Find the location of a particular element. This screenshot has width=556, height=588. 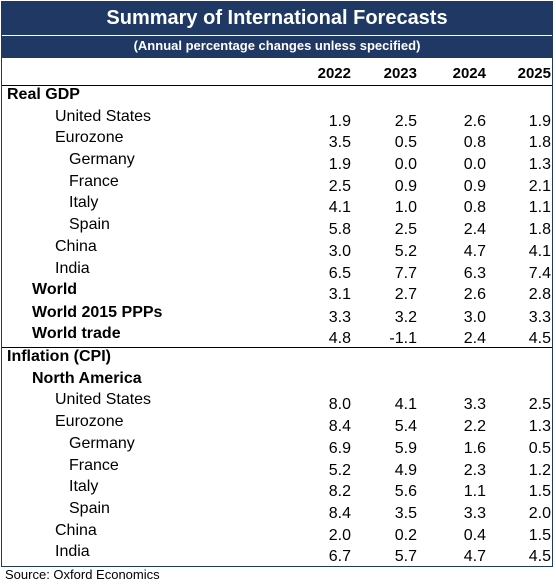

cell-value: 0.2 is located at coordinates (405, 535).